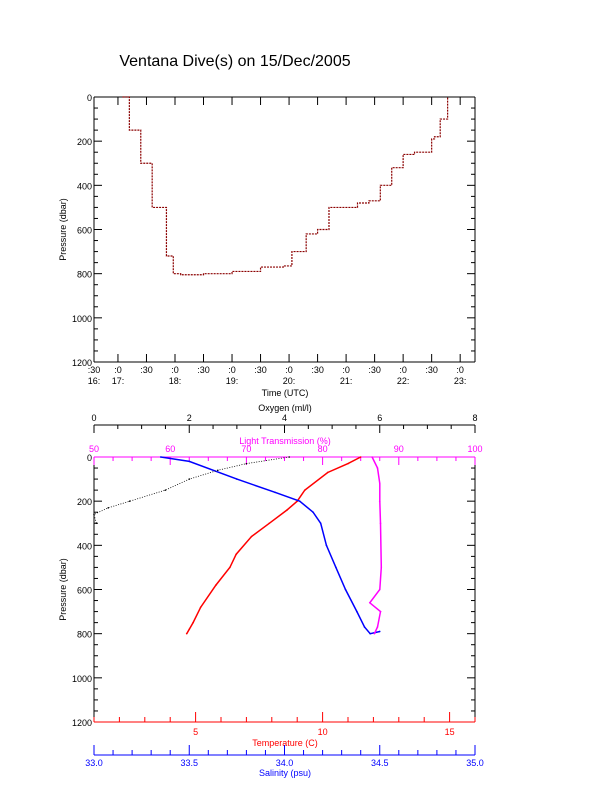 This screenshot has width=612, height=785. What do you see at coordinates (84, 546) in the screenshot?
I see `y-tick-label: 400` at bounding box center [84, 546].